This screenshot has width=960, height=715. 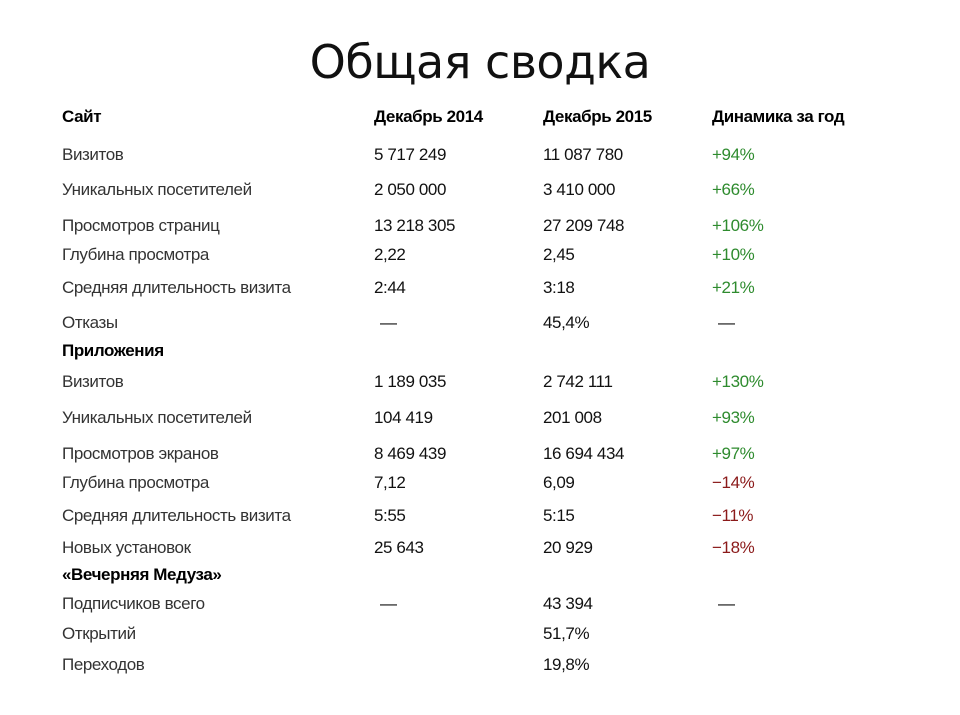 I want to click on page-title: Общая сводка, so click(x=480, y=61).